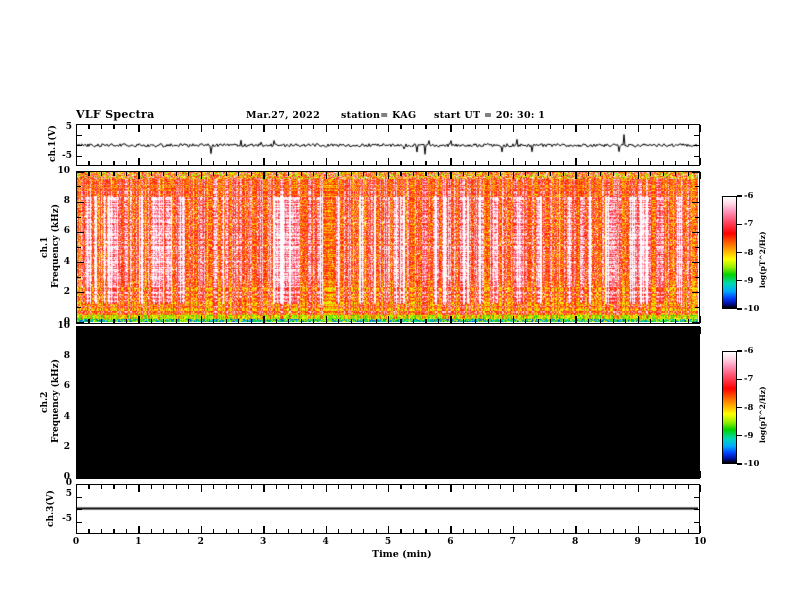  What do you see at coordinates (67, 156) in the screenshot?
I see `ch1-ytick-neg5: -5` at bounding box center [67, 156].